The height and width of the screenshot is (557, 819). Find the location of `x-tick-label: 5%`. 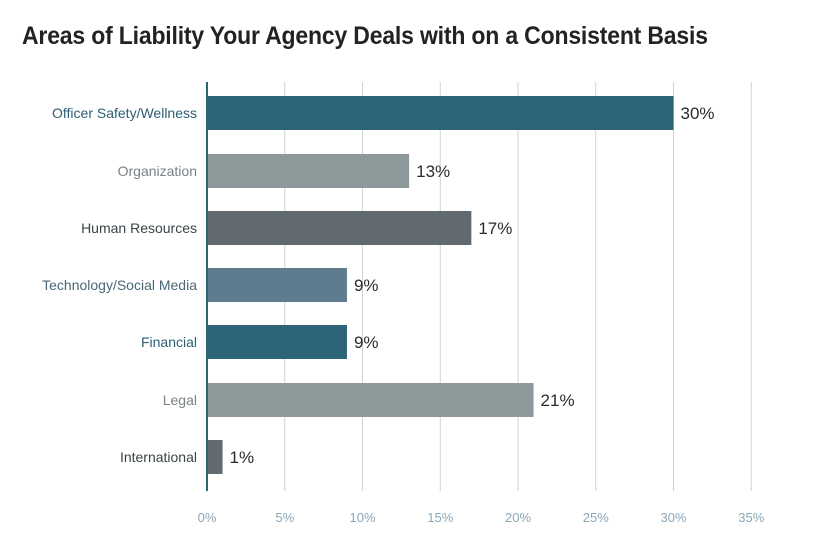

x-tick-label: 5% is located at coordinates (284, 517).